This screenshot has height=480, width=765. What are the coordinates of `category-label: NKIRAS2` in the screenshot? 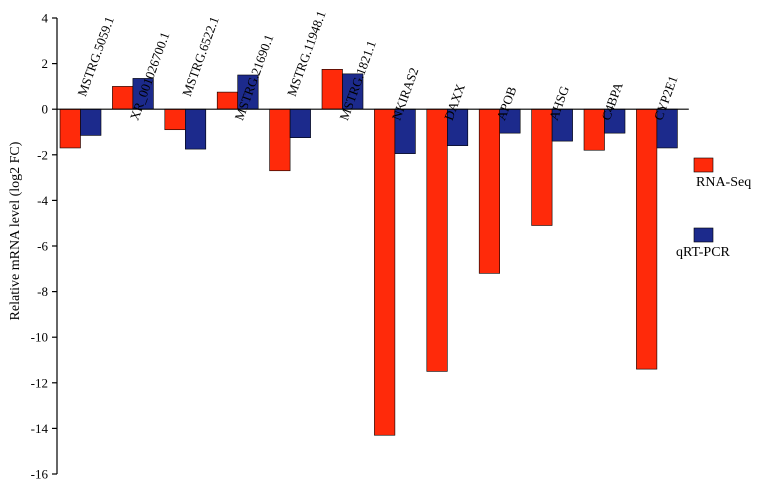 It's located at (405, 94).